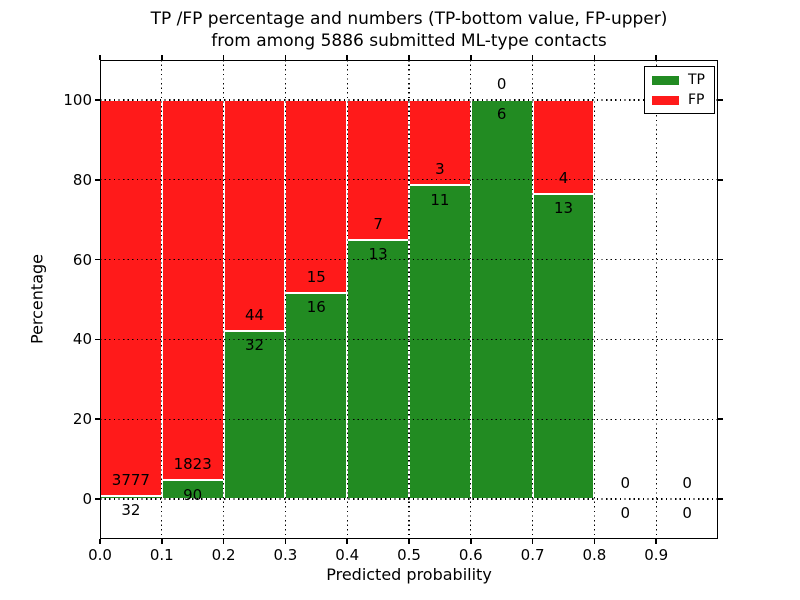  Describe the element at coordinates (665, 80) in the screenshot. I see `legend-swatch-tp` at that location.